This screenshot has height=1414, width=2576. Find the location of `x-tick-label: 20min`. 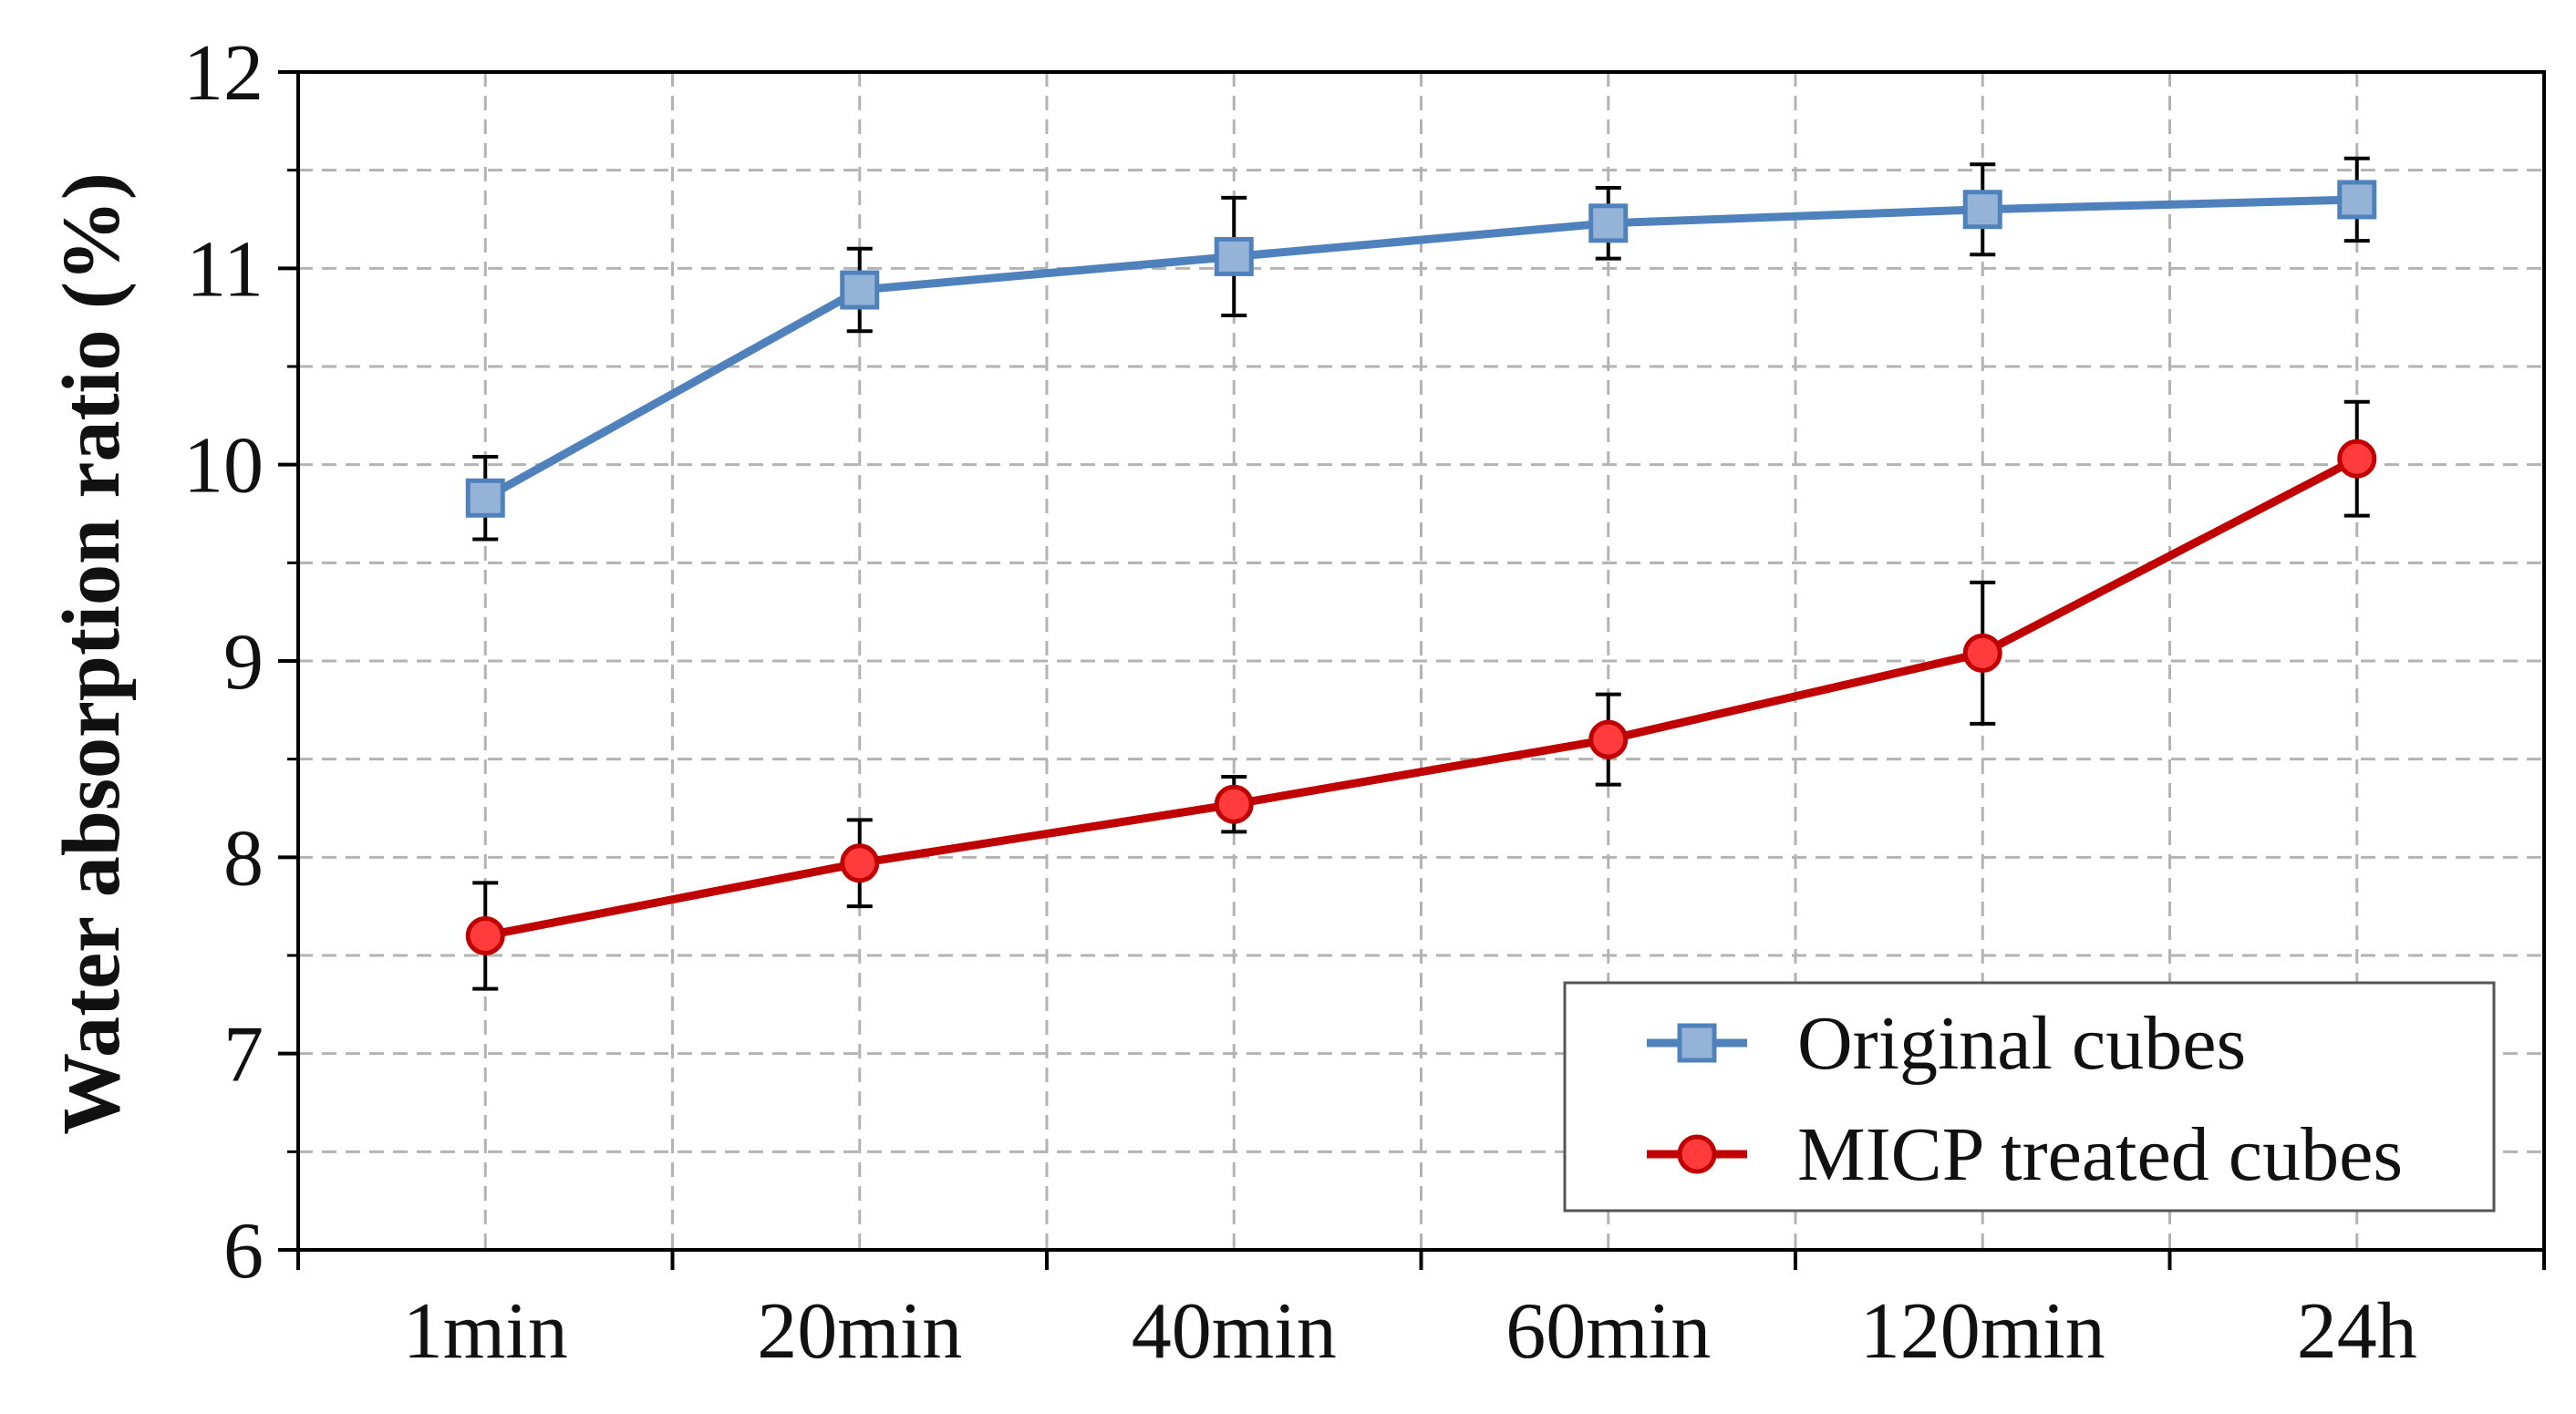

x-tick-label: 20min is located at coordinates (859, 1331).